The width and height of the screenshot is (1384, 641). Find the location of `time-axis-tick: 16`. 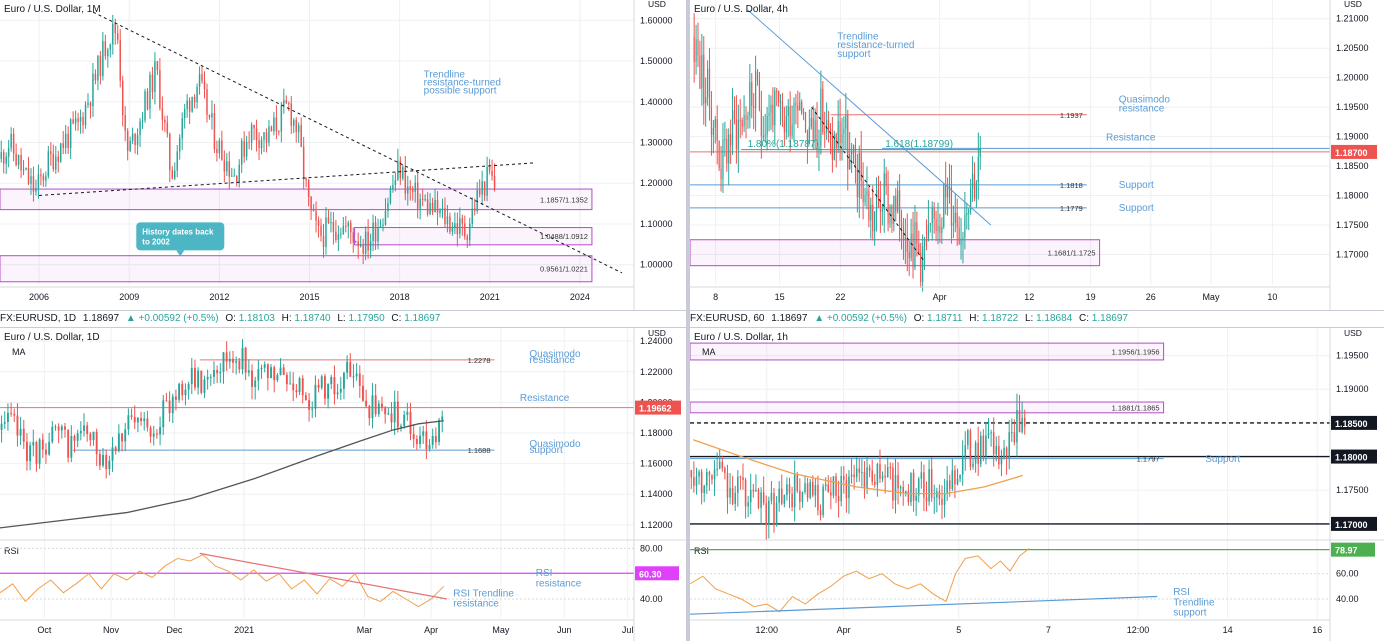

time-axis-tick: 16 is located at coordinates (1317, 630).